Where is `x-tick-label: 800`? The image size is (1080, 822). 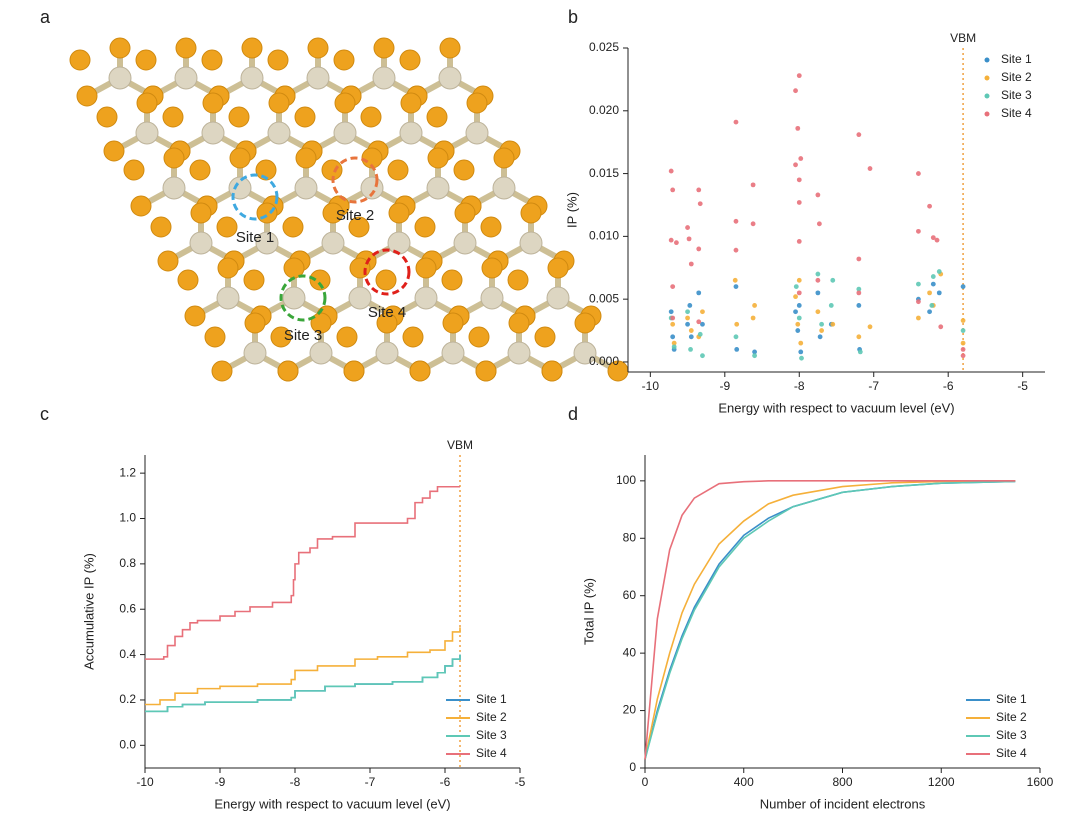
x-tick-label: 800 is located at coordinates (842, 782).